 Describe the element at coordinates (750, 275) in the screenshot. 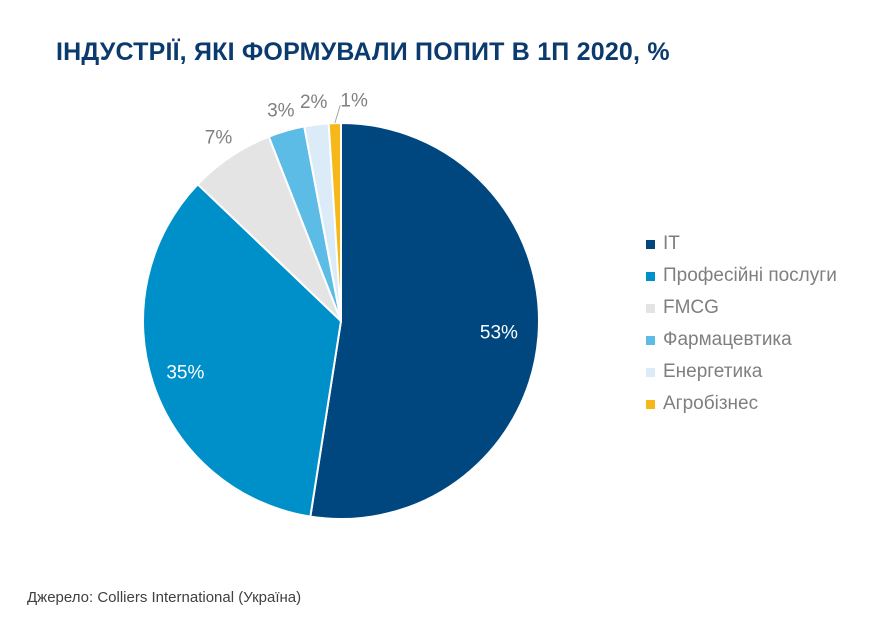

I see `legend-label: Професійні послуги` at that location.